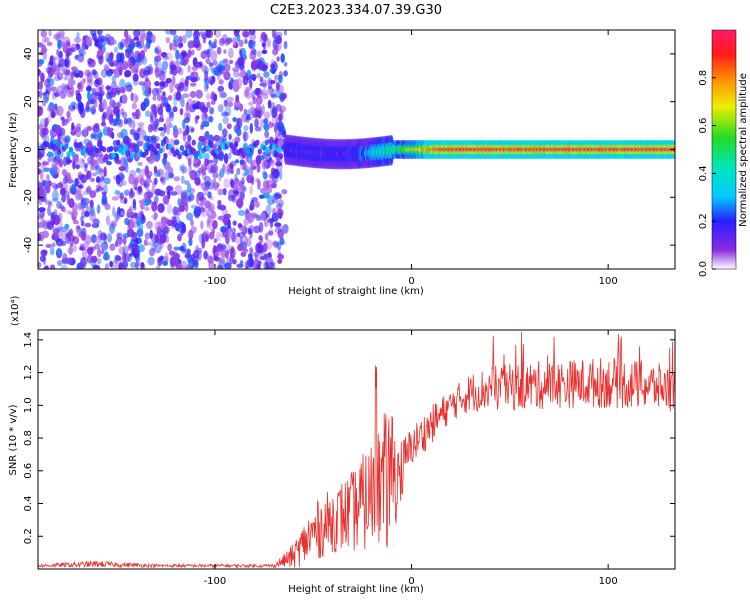  Describe the element at coordinates (356, 10) in the screenshot. I see `chart-title: C2E3.2023.334.07.39.G30` at that location.